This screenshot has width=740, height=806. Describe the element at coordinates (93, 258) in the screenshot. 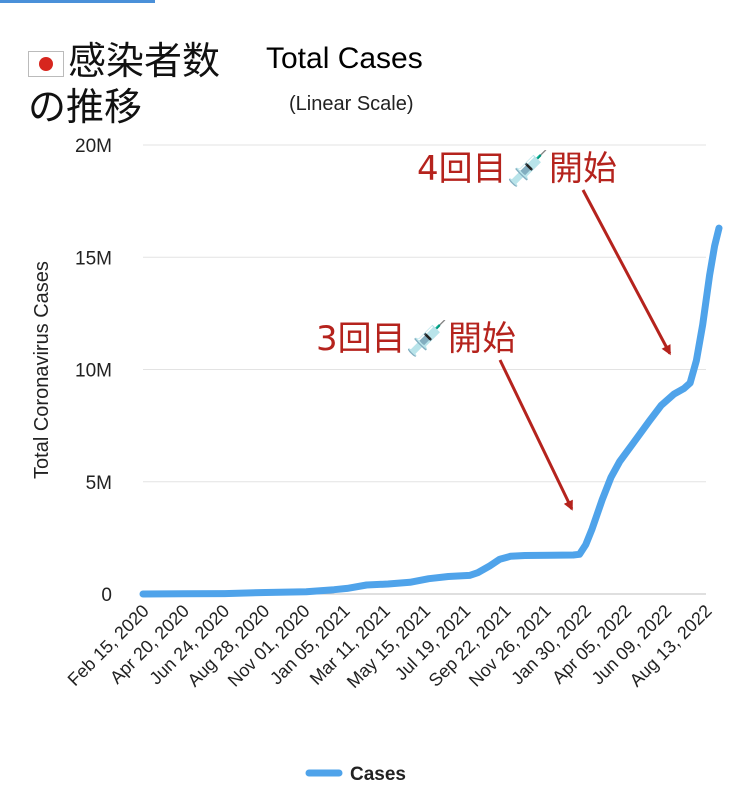

I see `y-tick-label: 15M` at that location.